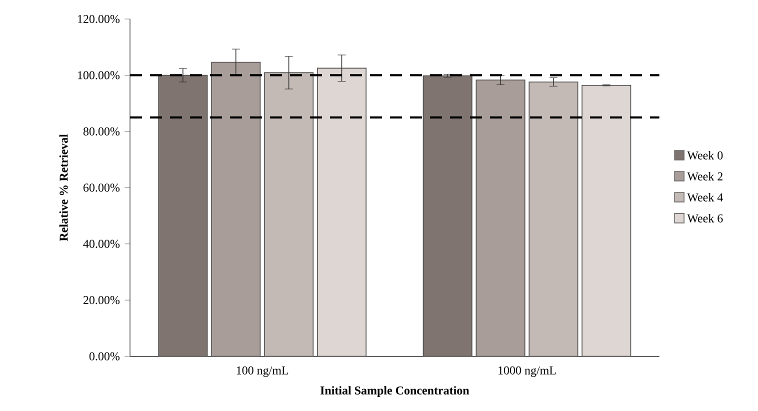 The width and height of the screenshot is (758, 411). I want to click on legend-label: Week 2, so click(704, 176).